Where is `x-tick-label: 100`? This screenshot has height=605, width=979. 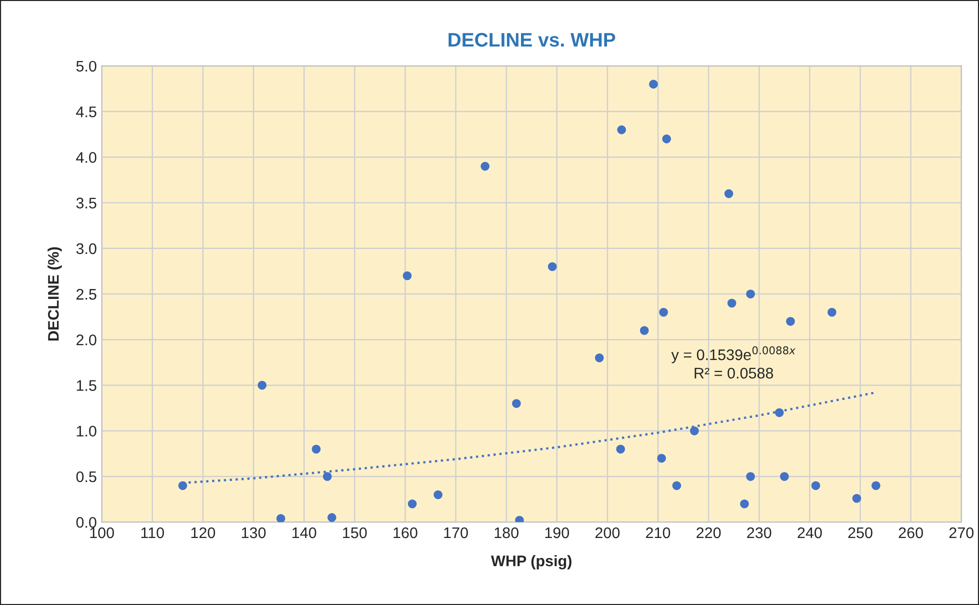
x-tick-label: 100 is located at coordinates (102, 532).